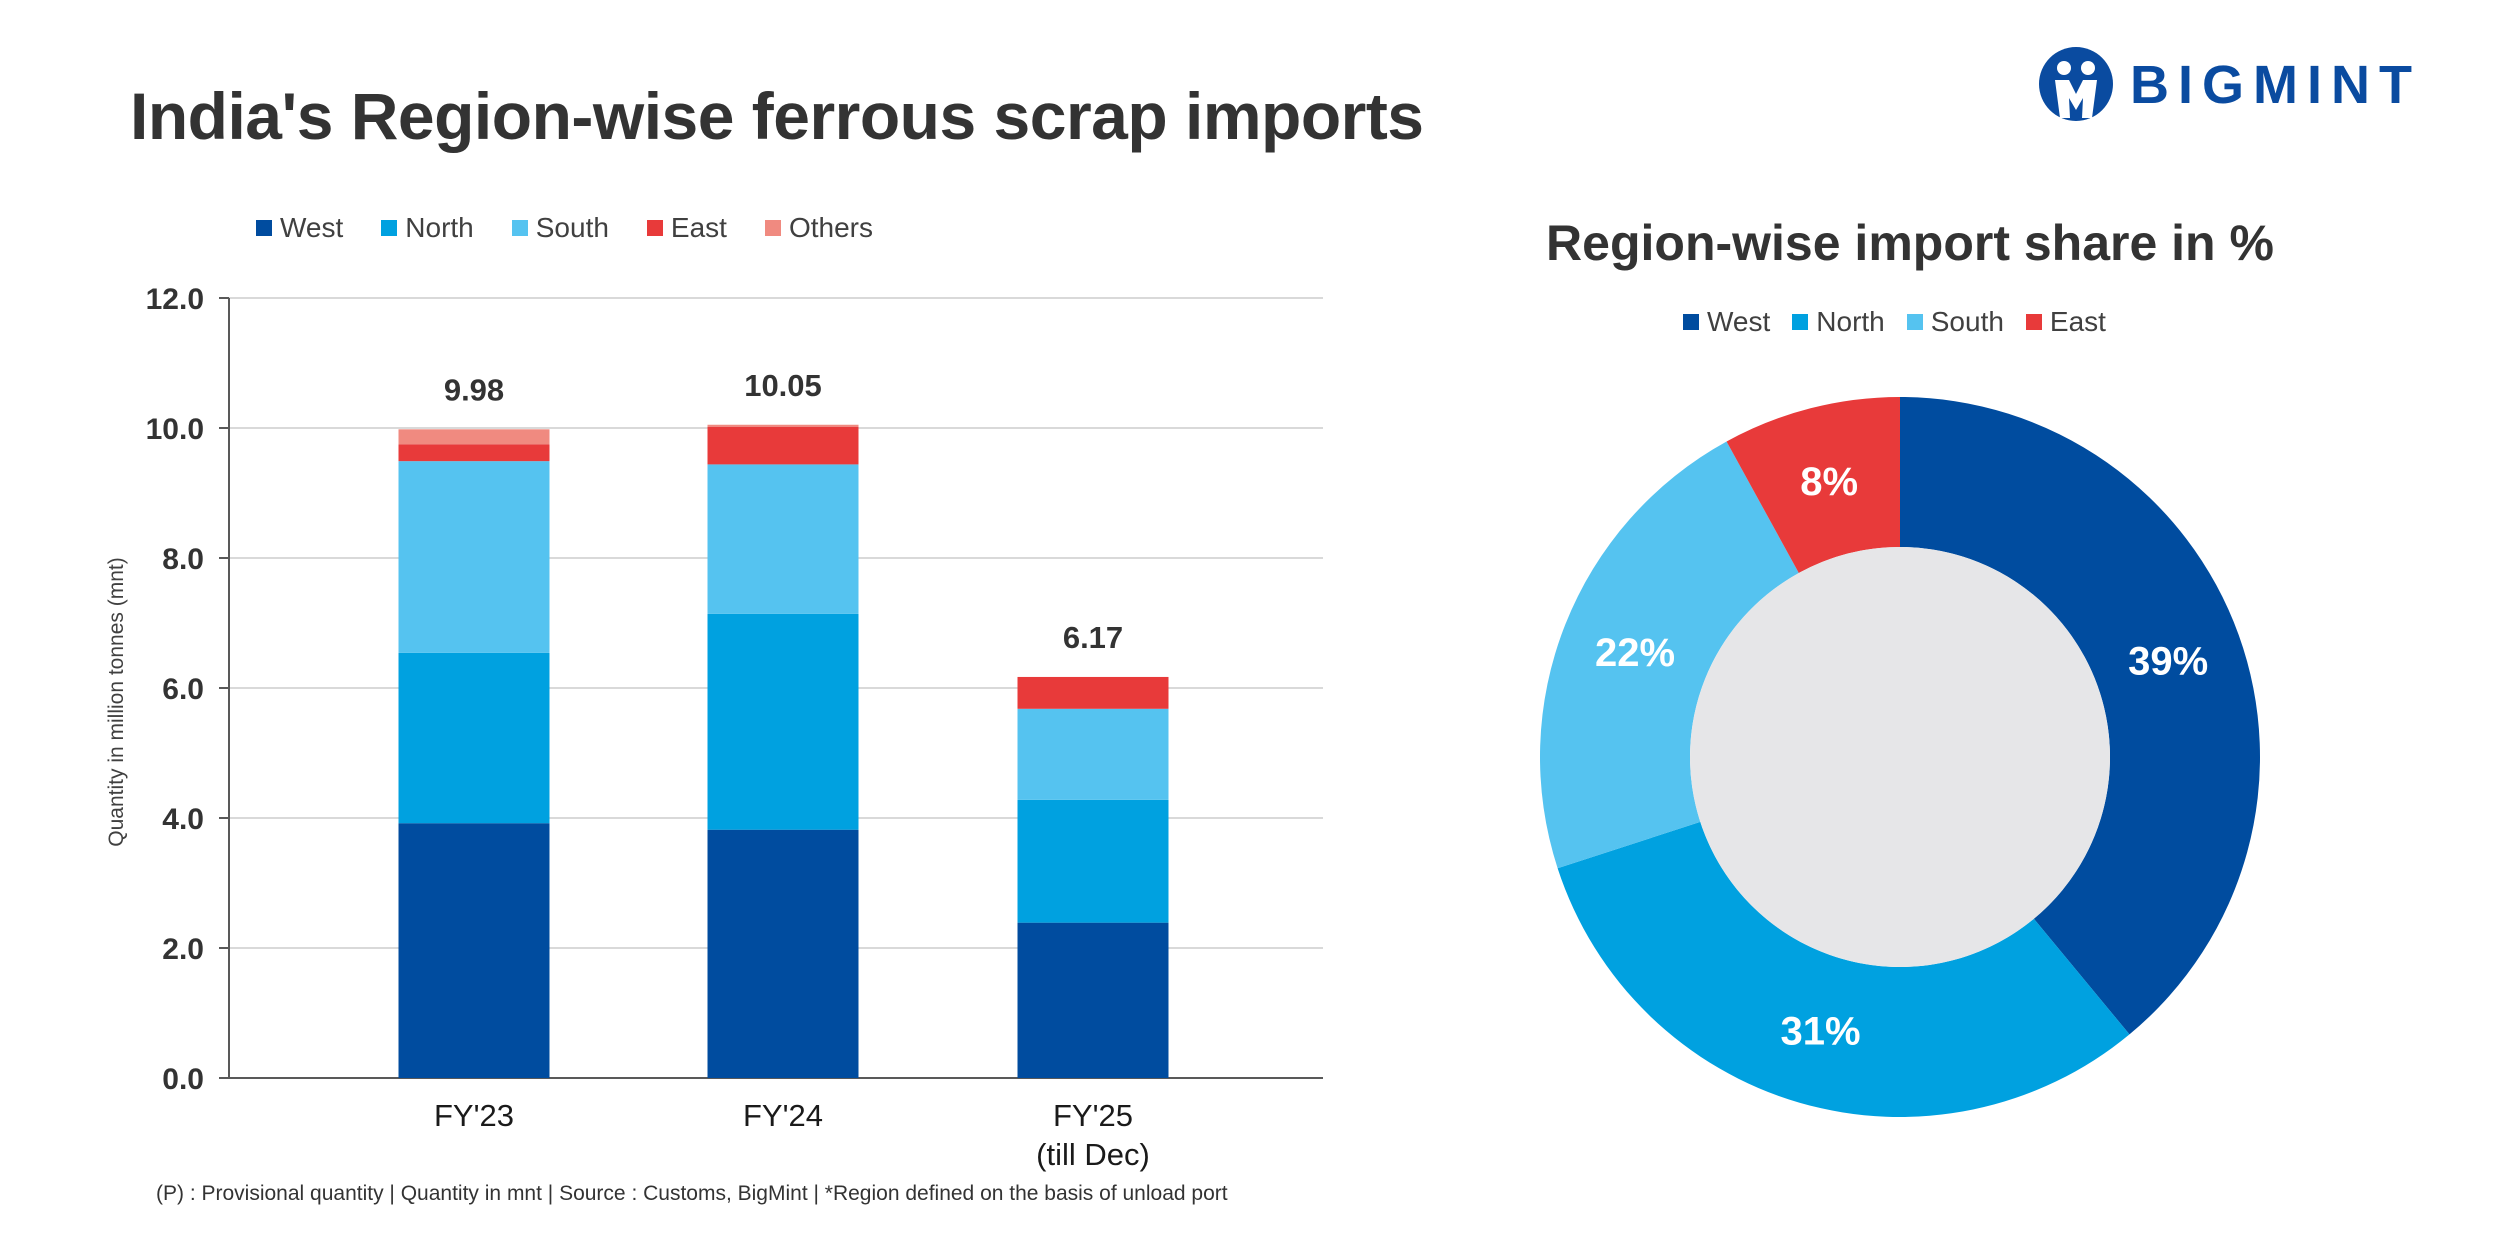 Image resolution: width=2499 pixels, height=1250 pixels. What do you see at coordinates (1843, 969) in the screenshot?
I see `donut-slice-north` at bounding box center [1843, 969].